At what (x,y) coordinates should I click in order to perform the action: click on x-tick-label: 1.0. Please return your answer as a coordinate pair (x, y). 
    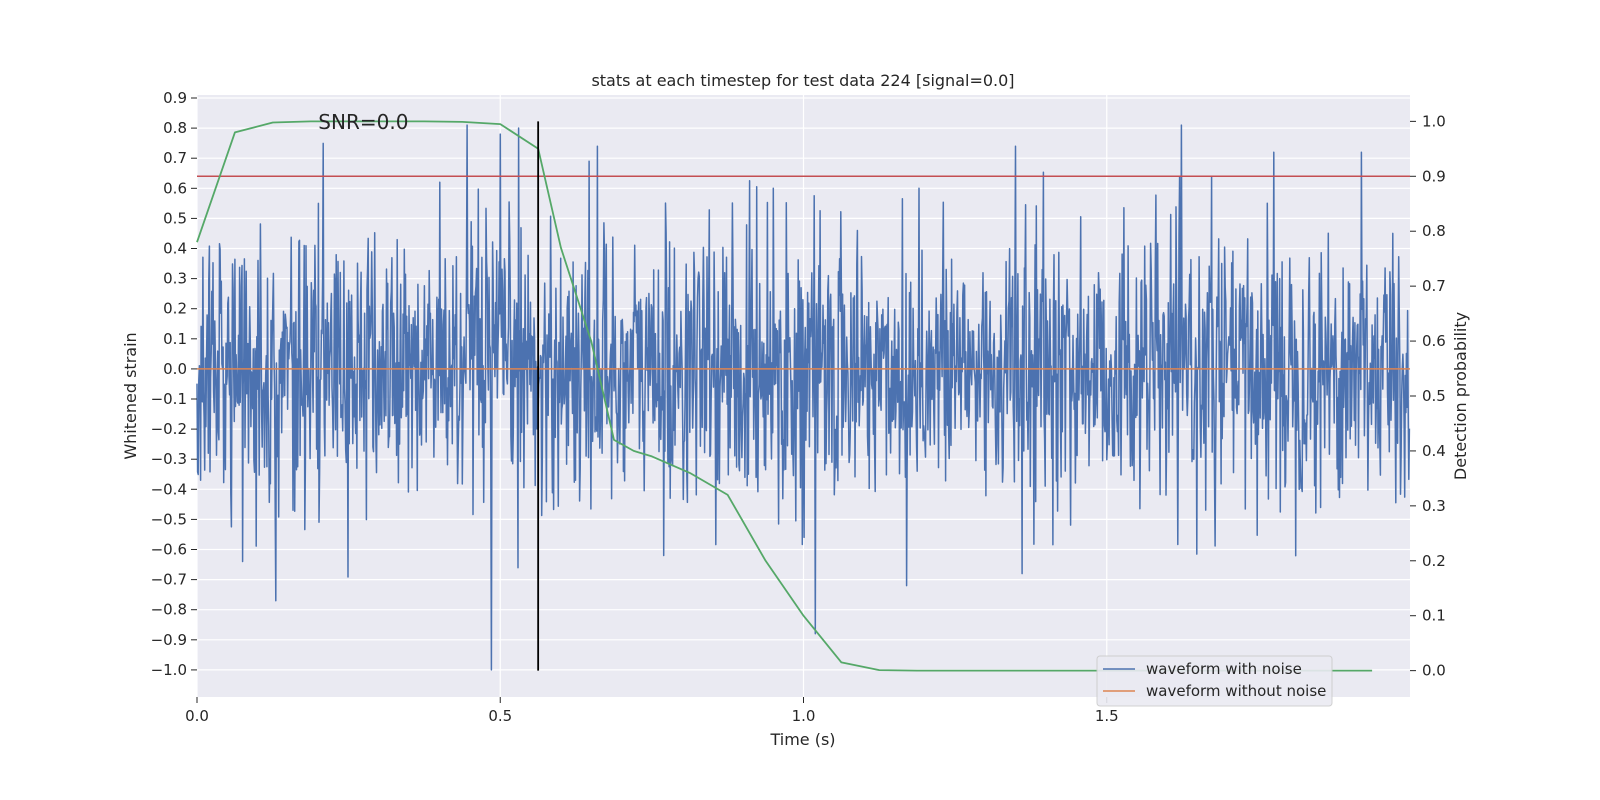
    Looking at the image, I should click on (804, 716).